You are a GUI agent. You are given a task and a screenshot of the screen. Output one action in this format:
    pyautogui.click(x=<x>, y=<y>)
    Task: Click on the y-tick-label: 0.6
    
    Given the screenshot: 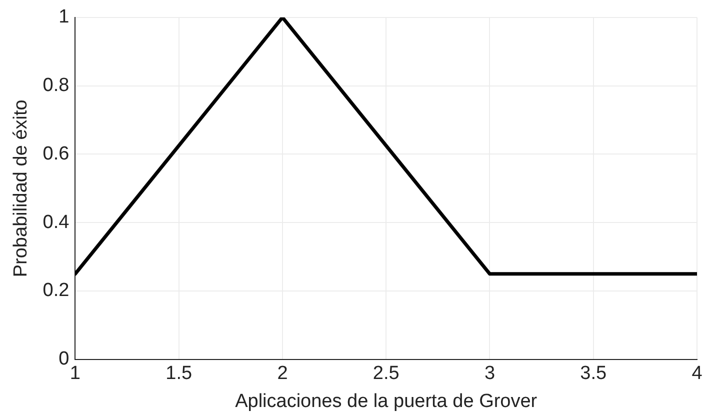 What is the action you would take?
    pyautogui.click(x=56, y=153)
    